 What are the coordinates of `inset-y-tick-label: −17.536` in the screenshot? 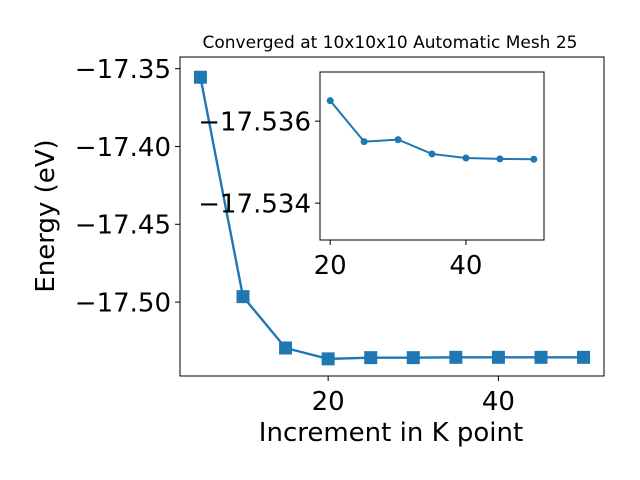 It's located at (254, 123).